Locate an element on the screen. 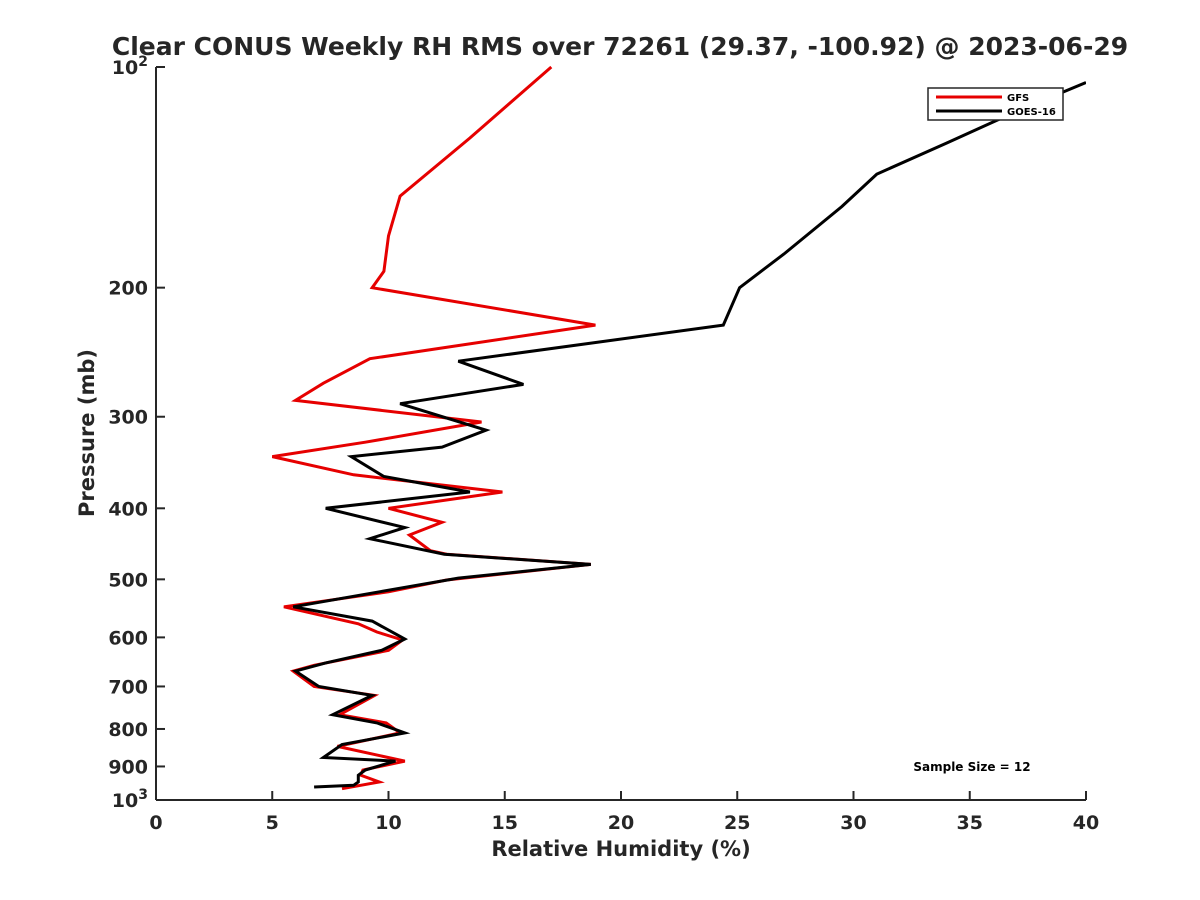 This screenshot has height=900, width=1200. y-tick-label: 500 is located at coordinates (128, 580).